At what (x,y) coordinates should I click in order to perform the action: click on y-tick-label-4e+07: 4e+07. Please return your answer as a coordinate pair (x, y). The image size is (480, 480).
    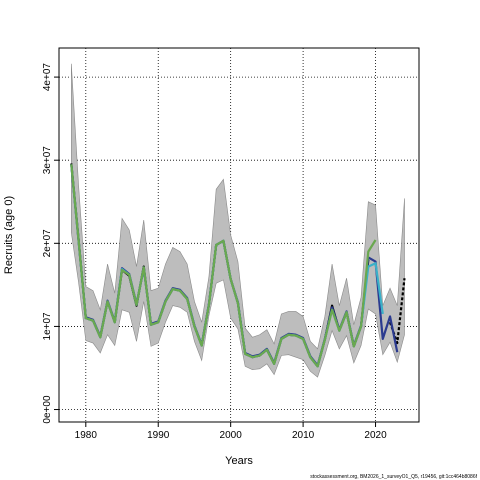
    Looking at the image, I should click on (47, 77).